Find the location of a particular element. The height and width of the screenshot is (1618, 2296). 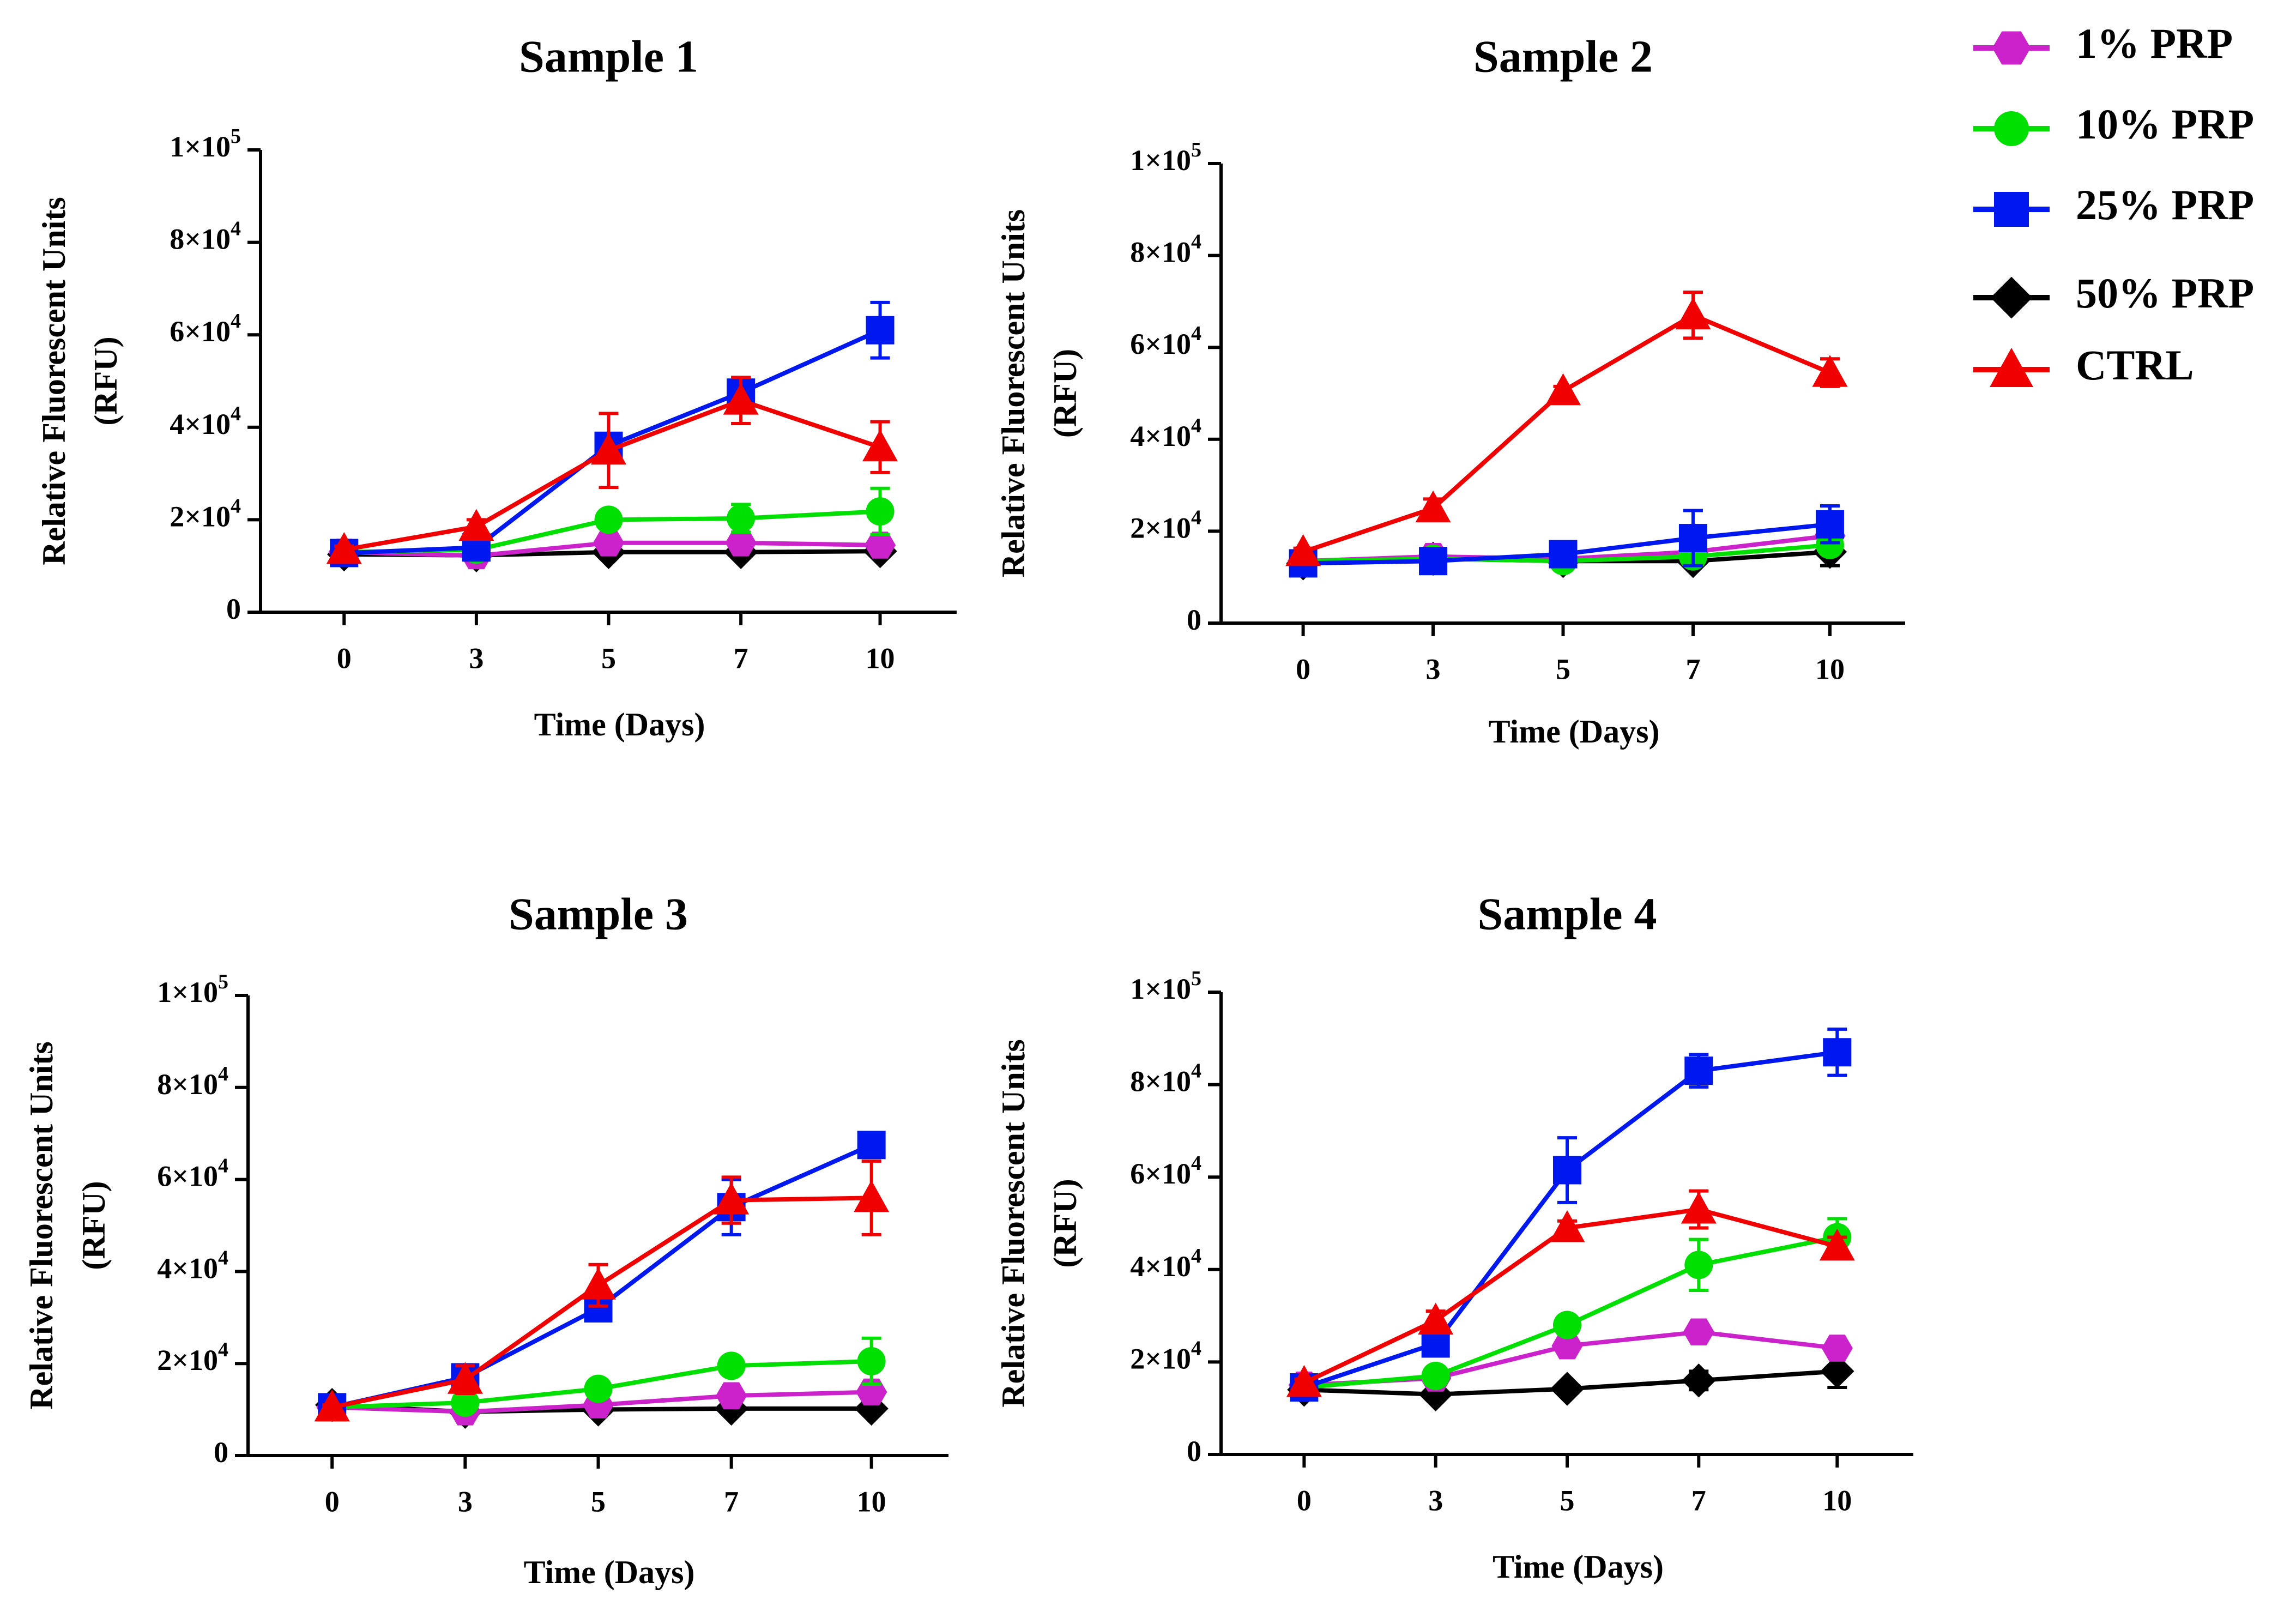

series-line is located at coordinates (1566, 433).